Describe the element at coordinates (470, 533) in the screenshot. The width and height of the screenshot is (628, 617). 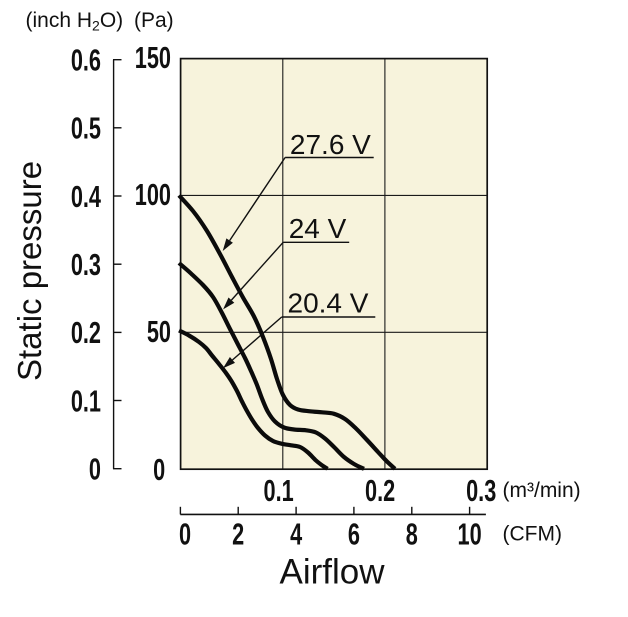
I see `svg-text: 10` at that location.